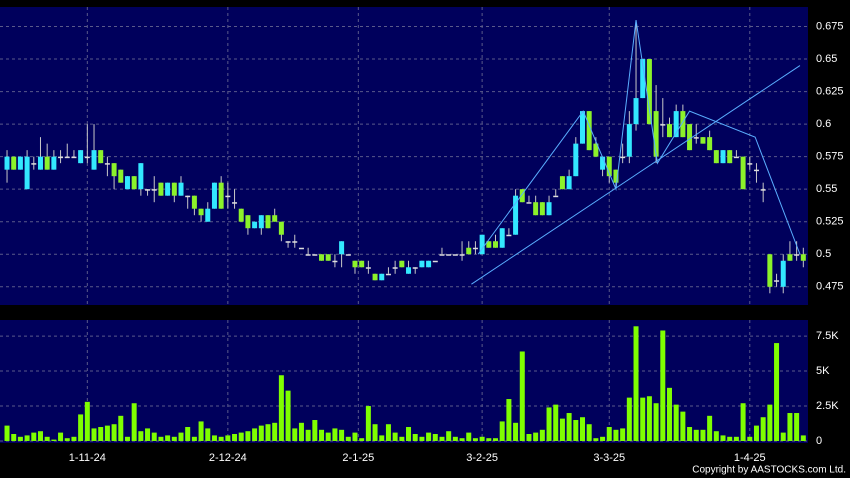 The height and width of the screenshot is (478, 850). Describe the element at coordinates (823, 124) in the screenshot. I see `y-tick-label: 0.6` at that location.